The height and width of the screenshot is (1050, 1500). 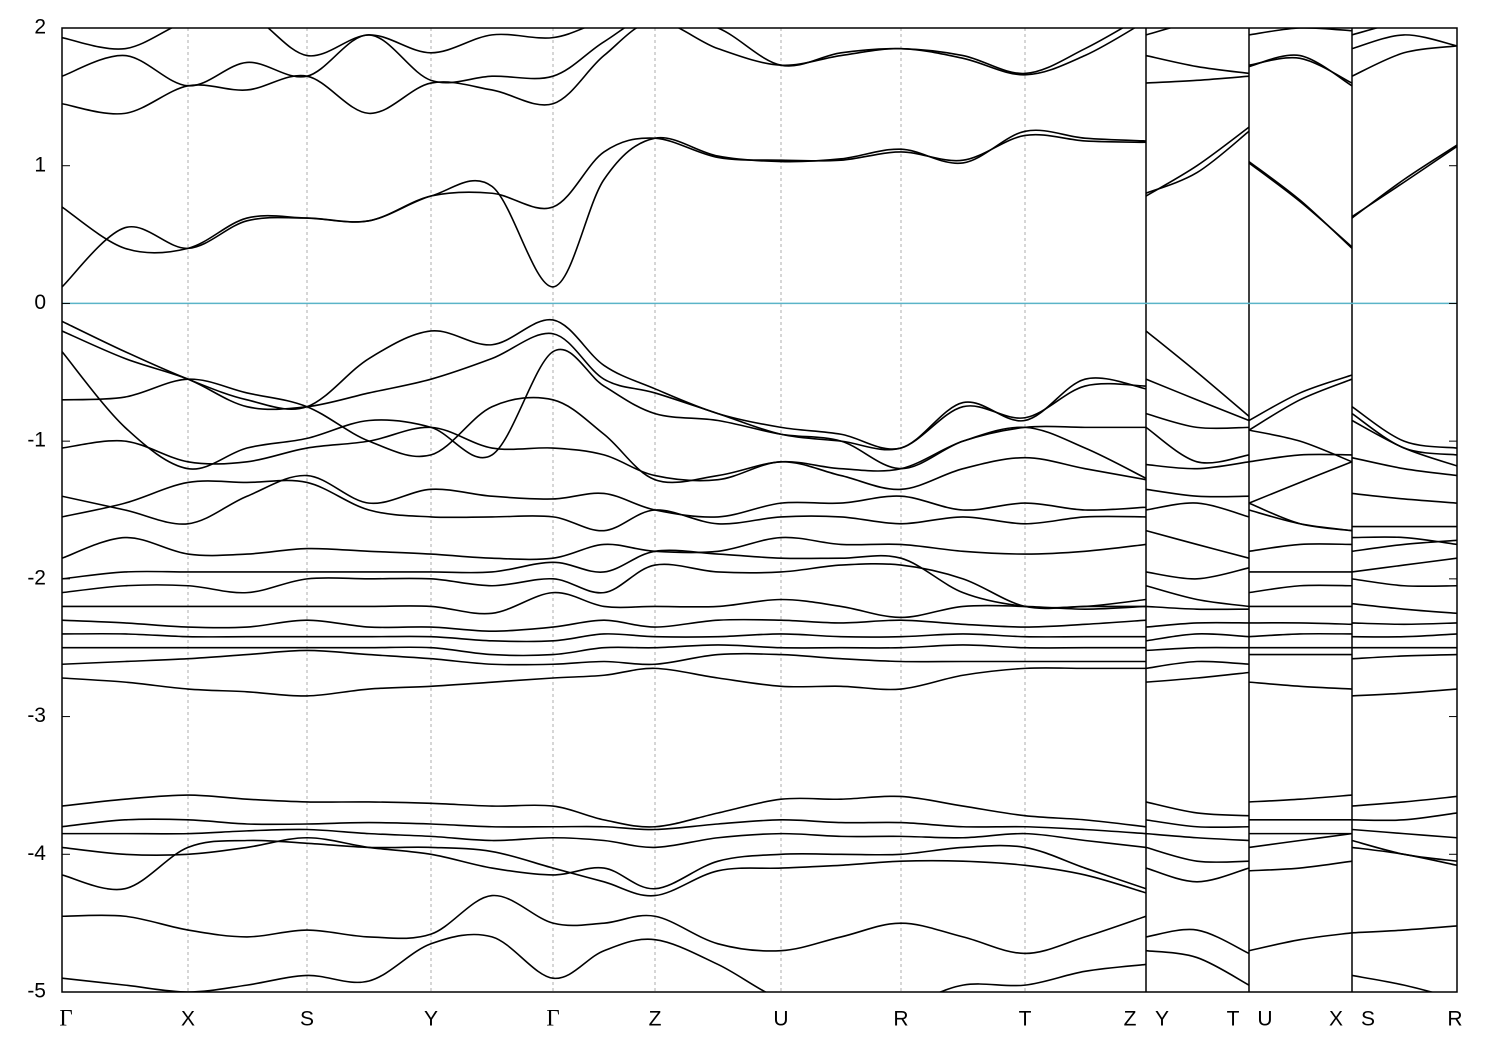 What do you see at coordinates (40, 27) in the screenshot?
I see `y-tick-label: 2` at bounding box center [40, 27].